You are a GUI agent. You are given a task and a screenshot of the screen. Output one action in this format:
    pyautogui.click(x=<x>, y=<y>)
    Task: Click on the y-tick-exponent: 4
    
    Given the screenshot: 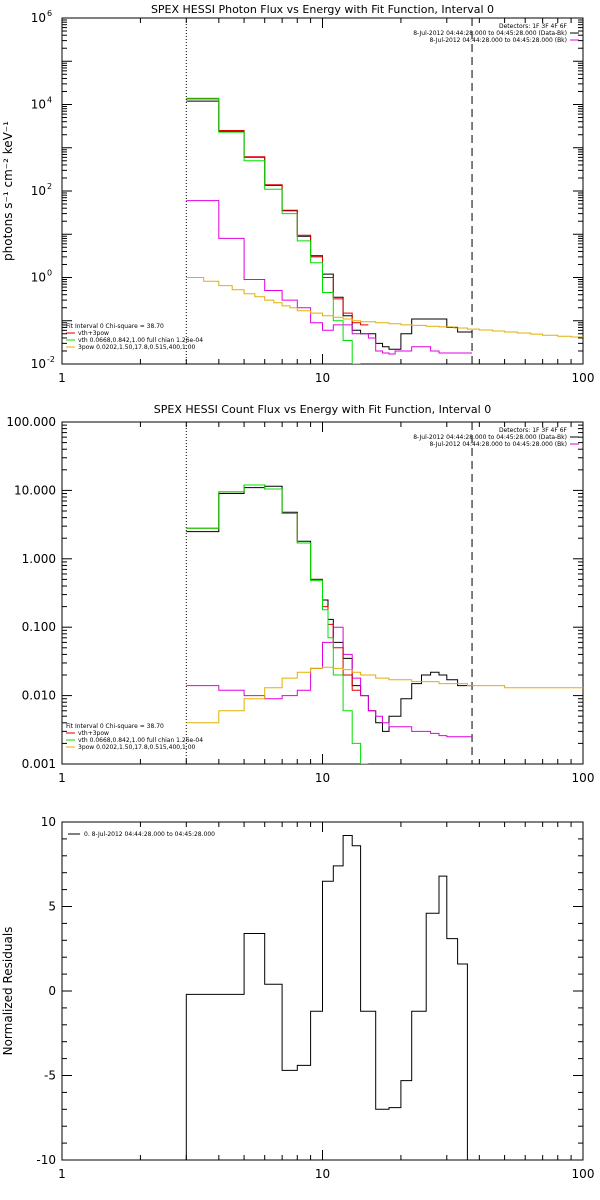 What is the action you would take?
    pyautogui.click(x=49, y=100)
    